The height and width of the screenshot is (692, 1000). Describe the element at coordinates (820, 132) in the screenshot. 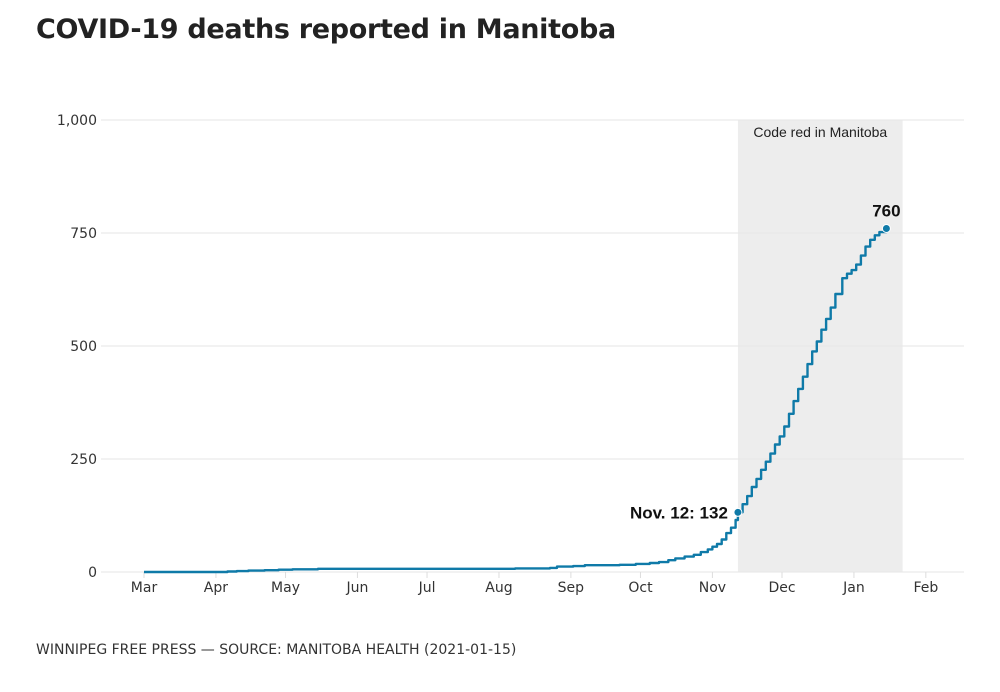

I see `code-red-label: Code red in Manitoba` at that location.